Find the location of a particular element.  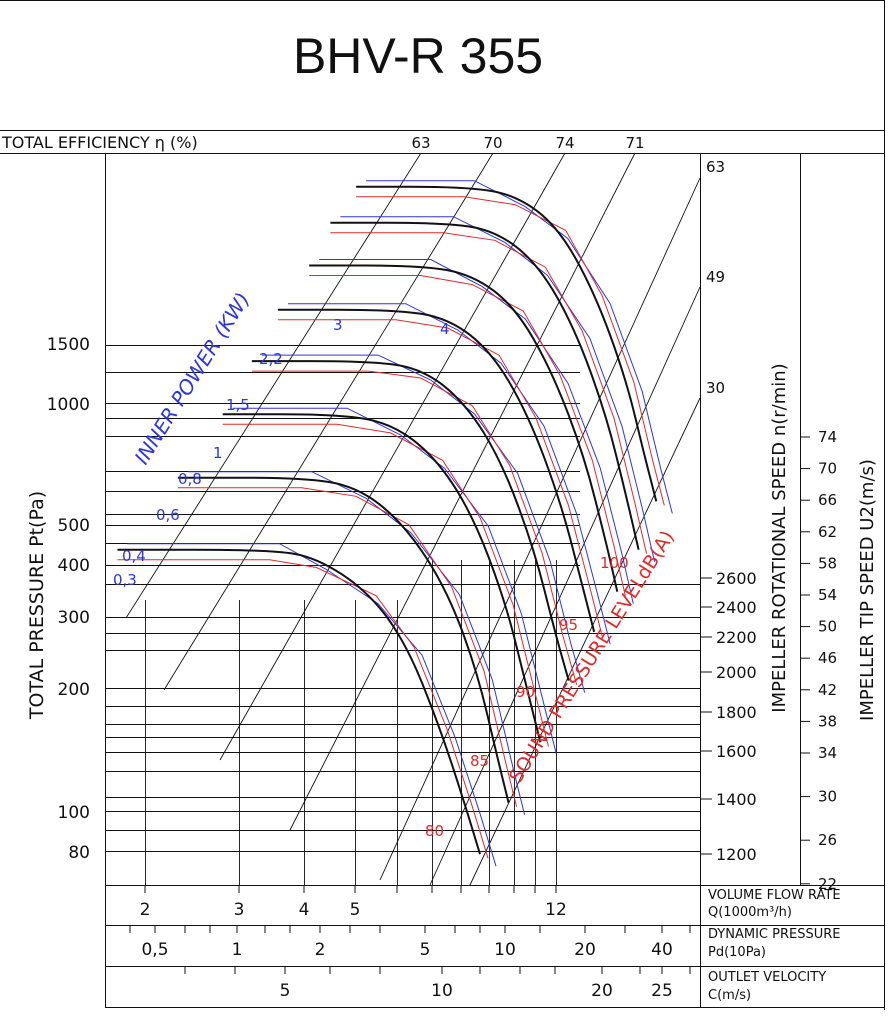

power-label: INNER POWER (KW) is located at coordinates (192, 378).